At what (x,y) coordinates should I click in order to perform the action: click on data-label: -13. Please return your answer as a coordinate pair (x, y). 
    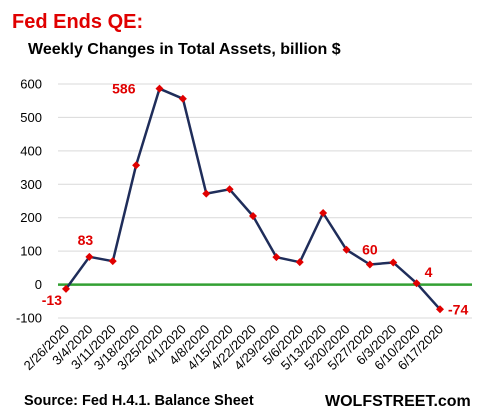
    Looking at the image, I should click on (52, 300).